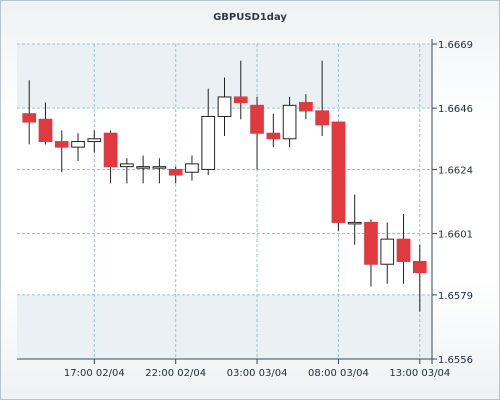 The height and width of the screenshot is (400, 500). Describe the element at coordinates (455, 296) in the screenshot. I see `y-tick-label: 1.6579` at that location.